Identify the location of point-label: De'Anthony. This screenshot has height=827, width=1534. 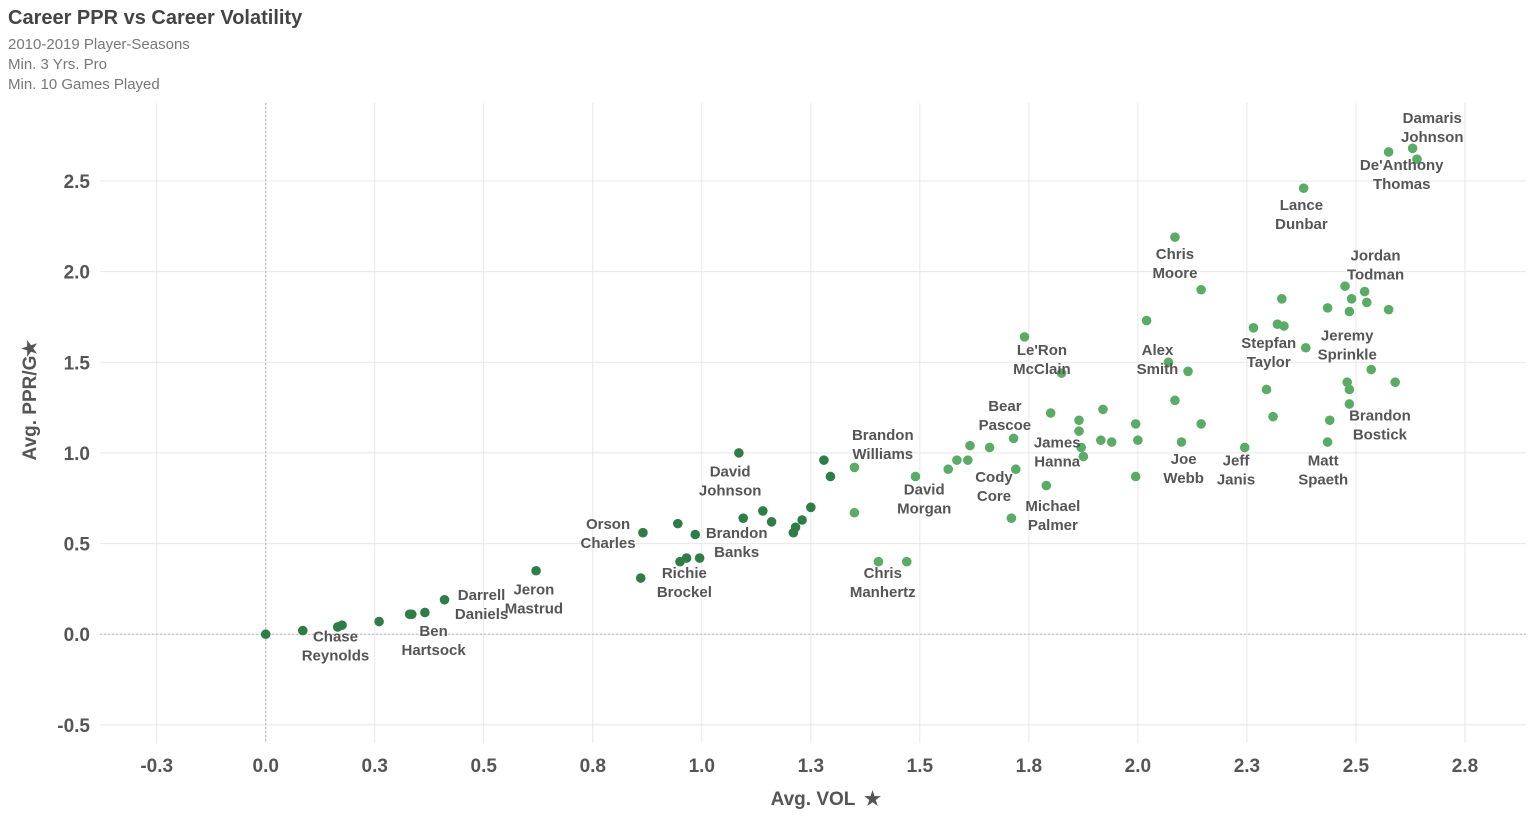
(1402, 165).